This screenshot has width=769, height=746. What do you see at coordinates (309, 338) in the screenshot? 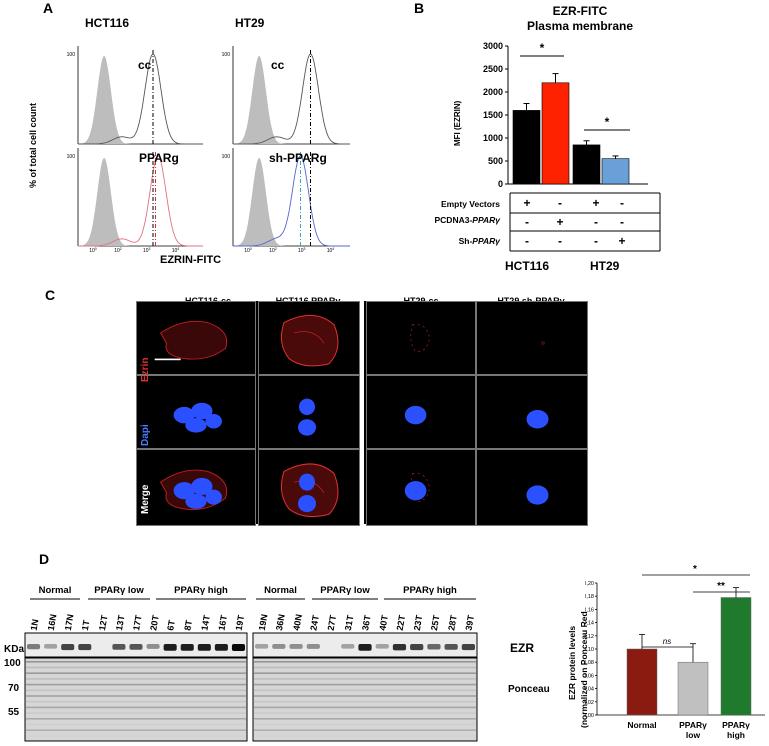
I see `micrograph-r0-c1` at bounding box center [309, 338].